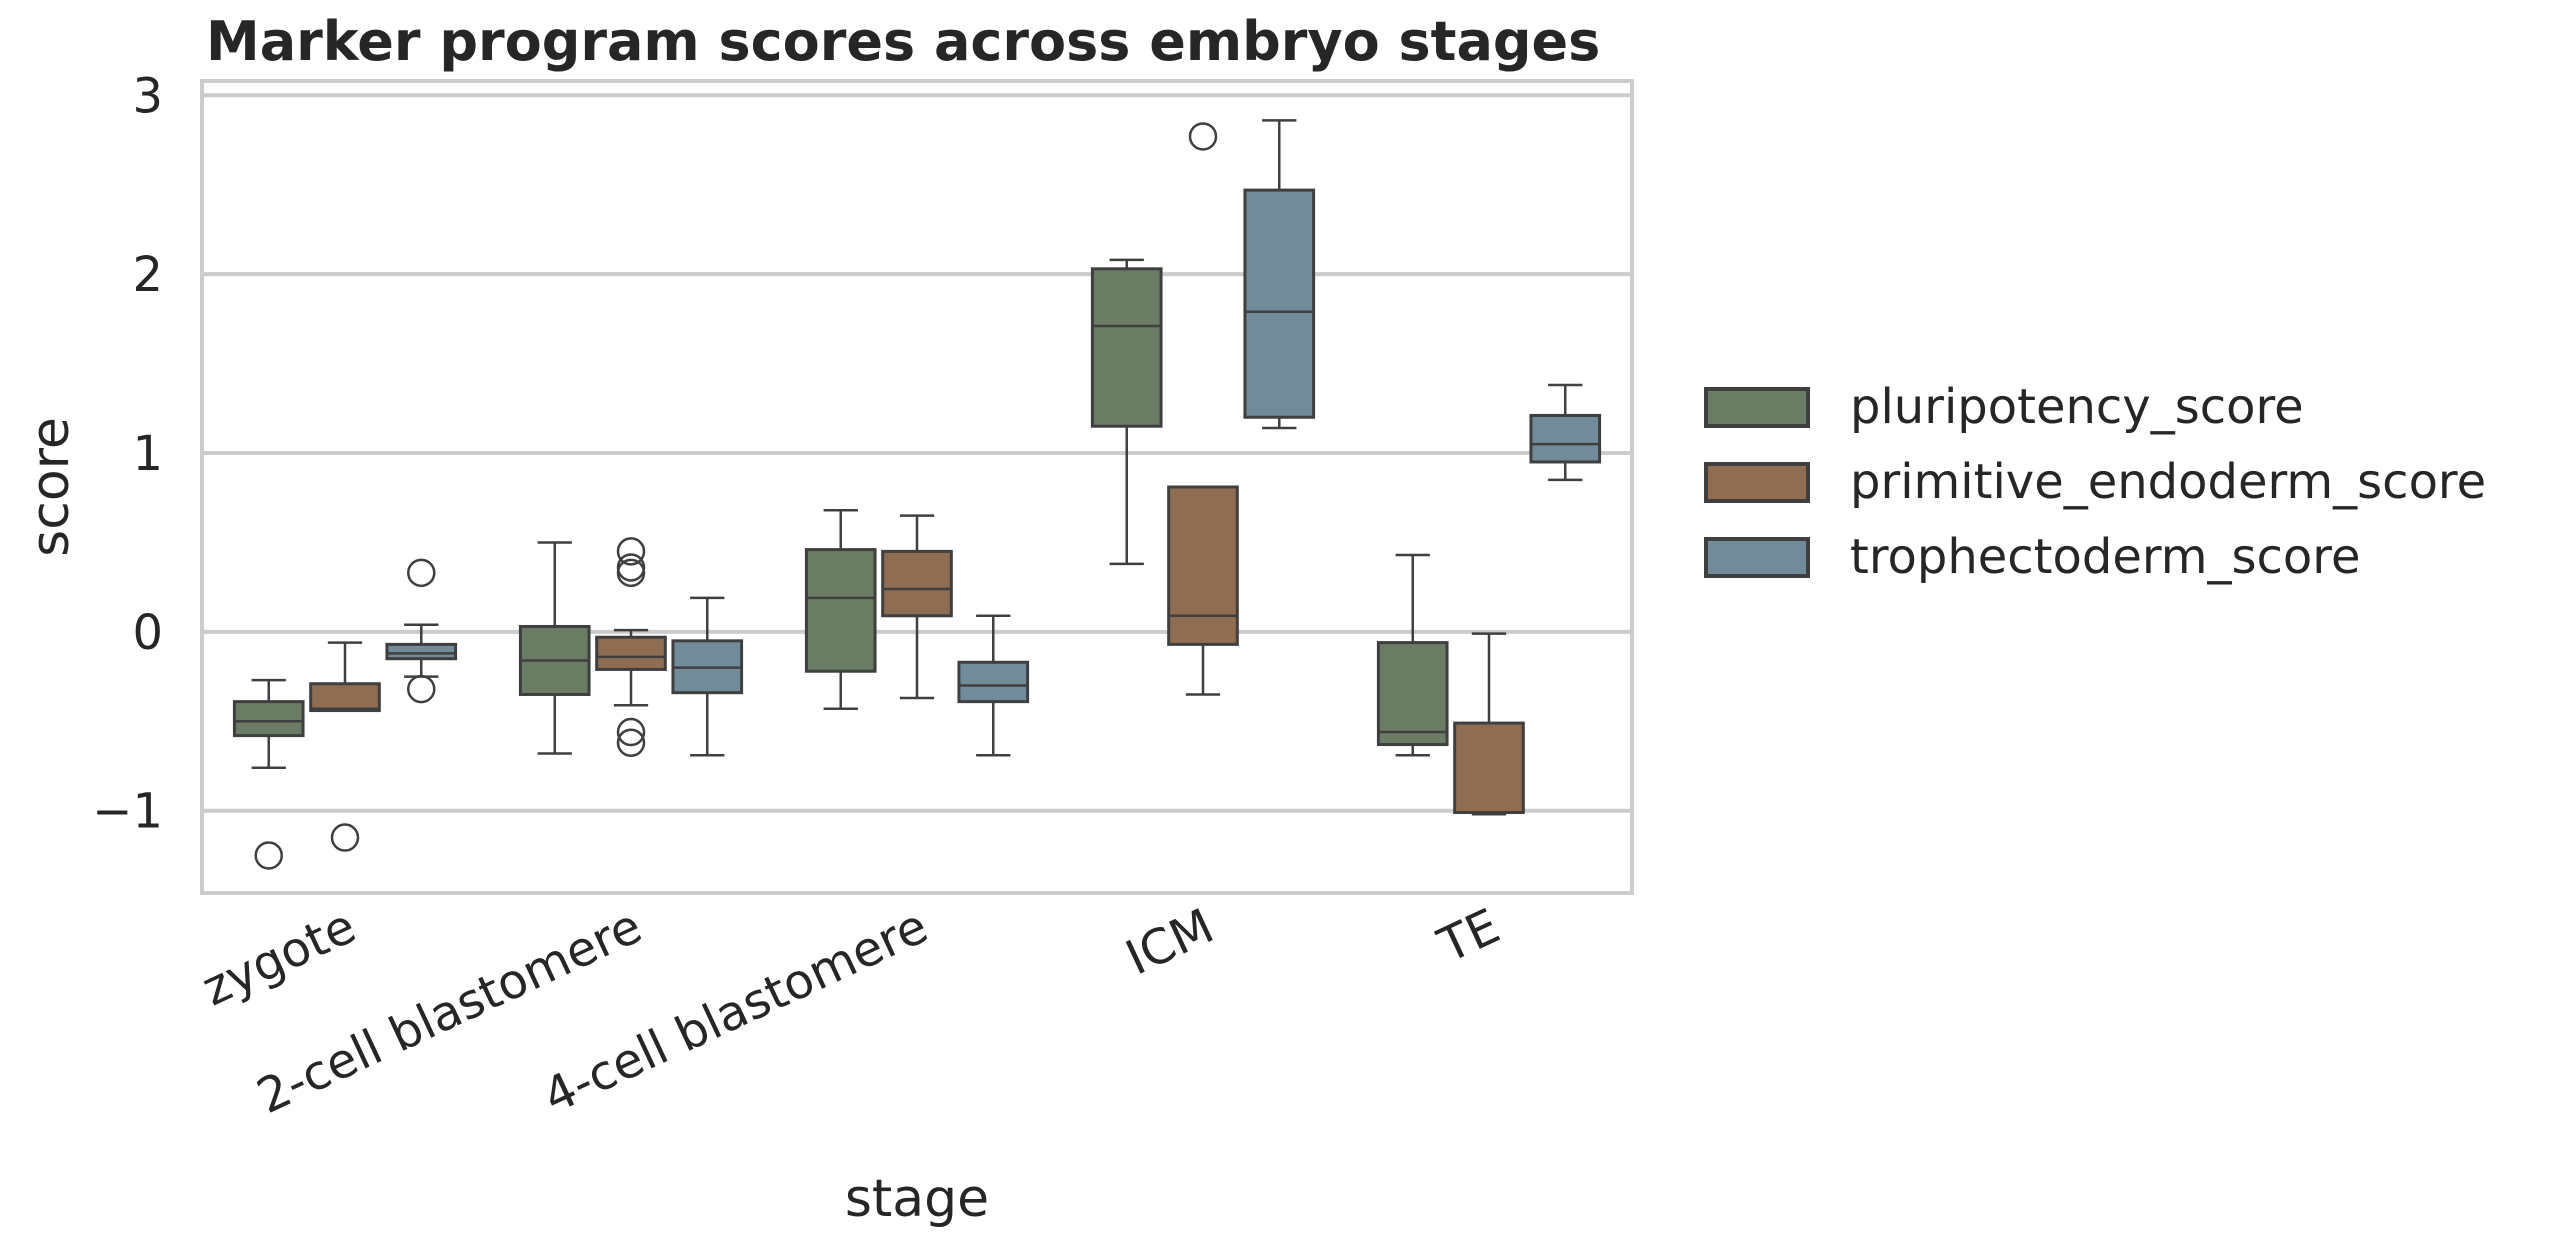 The height and width of the screenshot is (1246, 2553). I want to click on legend-swatch-pluripotency, so click(1757, 407).